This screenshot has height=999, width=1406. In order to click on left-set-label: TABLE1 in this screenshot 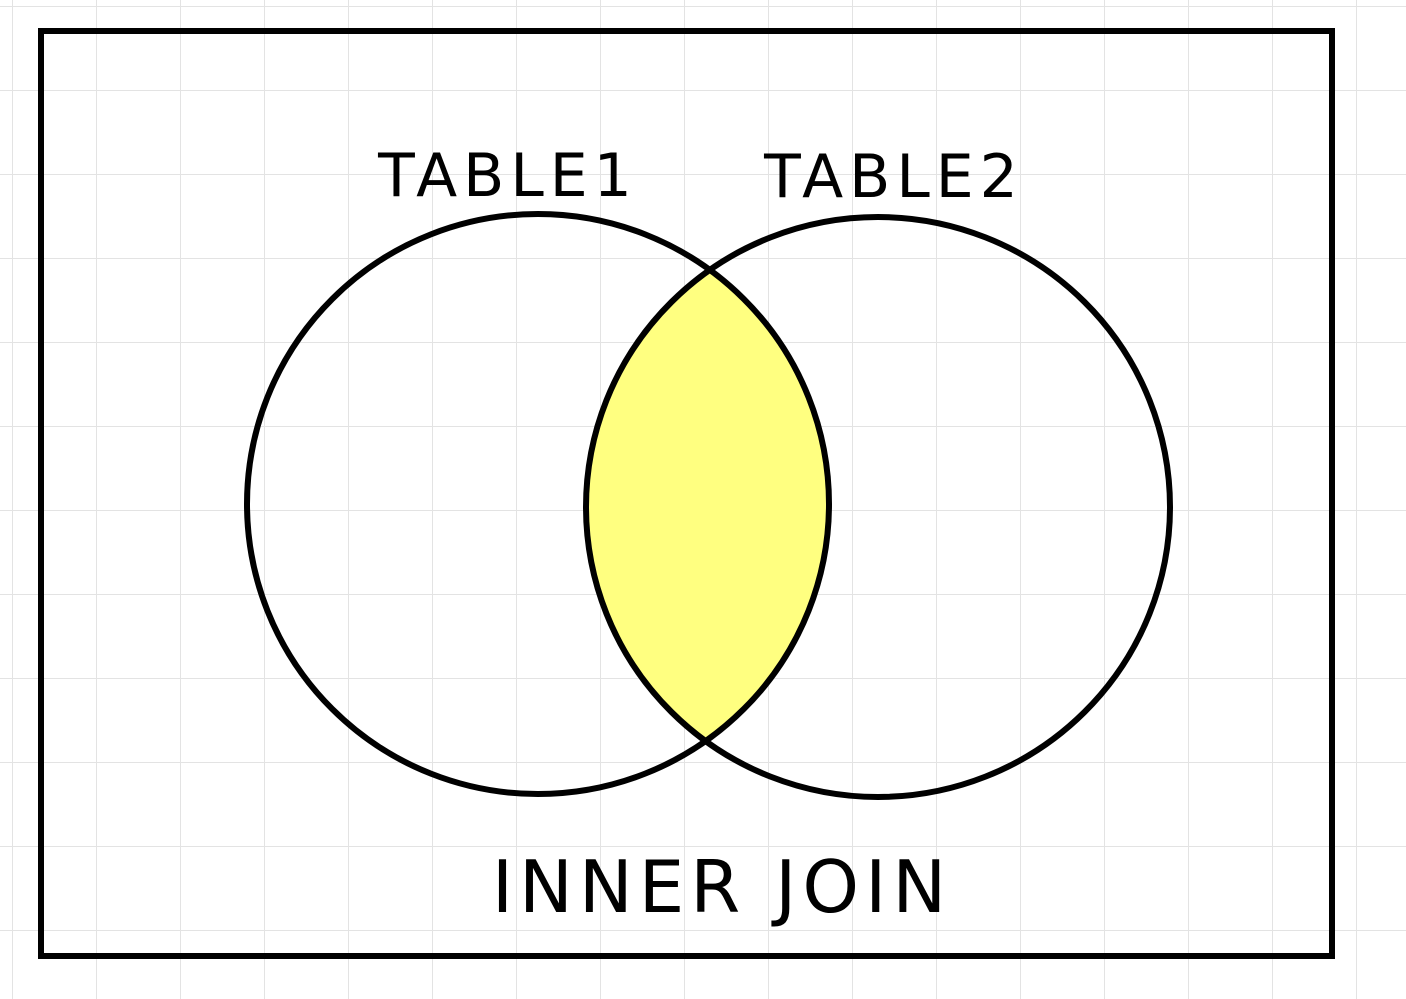, I will do `click(507, 176)`.